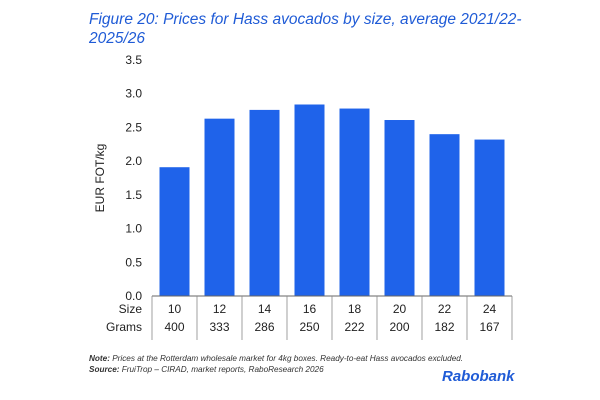  Describe the element at coordinates (490, 309) in the screenshot. I see `x-tick-label: 24` at that location.